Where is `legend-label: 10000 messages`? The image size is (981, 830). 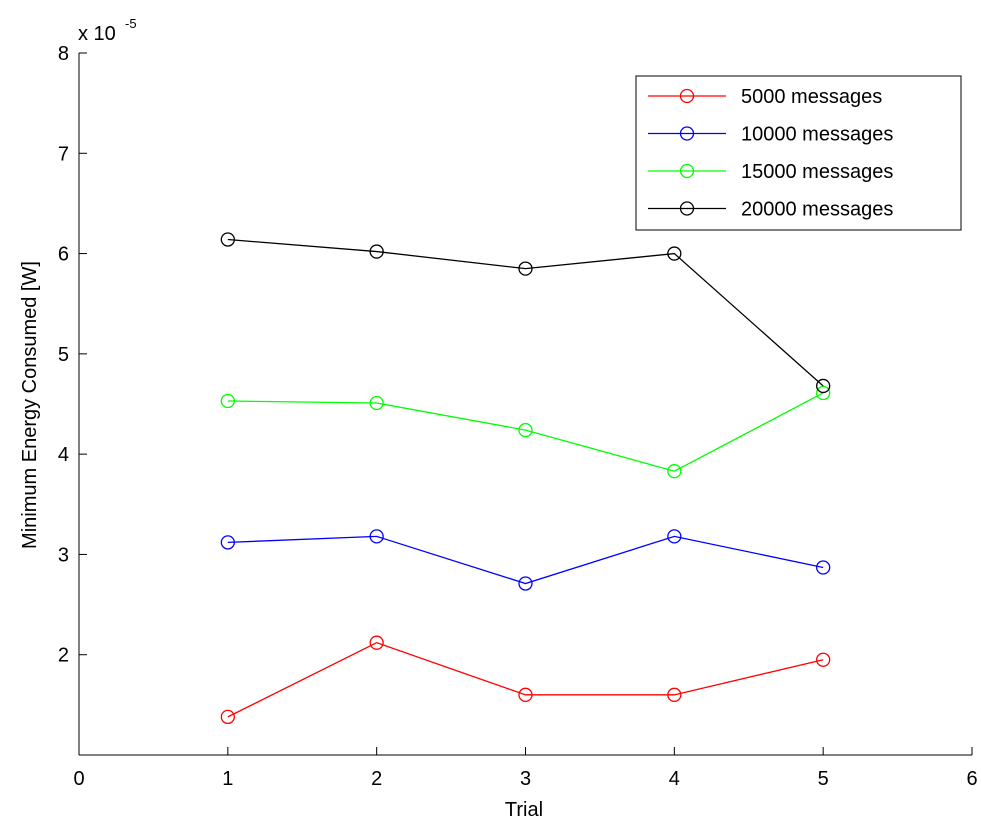 legend-label: 10000 messages is located at coordinates (817, 135).